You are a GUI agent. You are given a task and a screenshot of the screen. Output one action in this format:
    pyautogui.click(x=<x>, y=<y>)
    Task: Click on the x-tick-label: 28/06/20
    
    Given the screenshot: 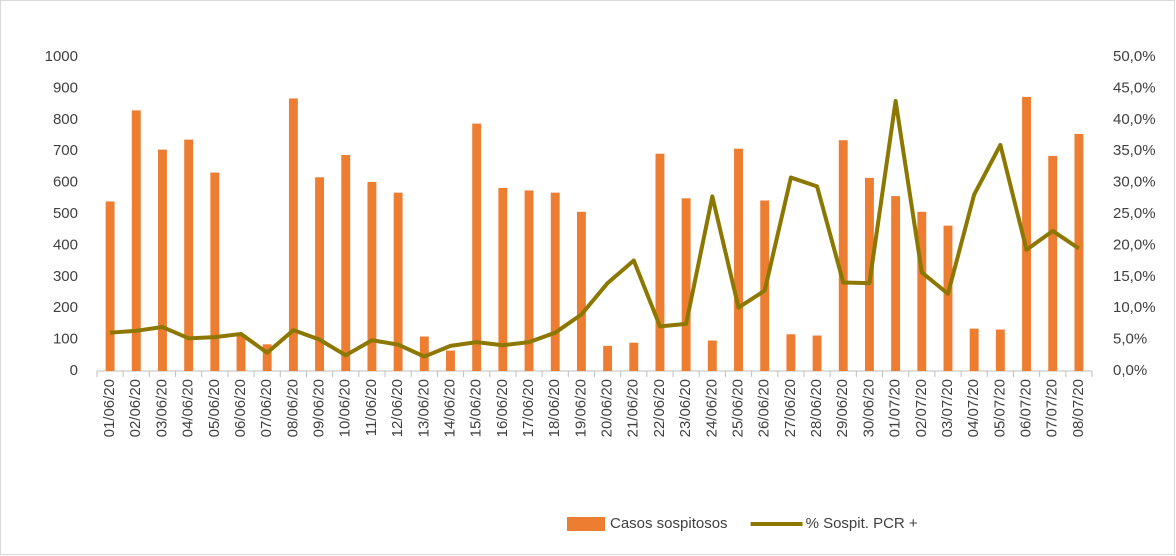 What is the action you would take?
    pyautogui.click(x=816, y=408)
    